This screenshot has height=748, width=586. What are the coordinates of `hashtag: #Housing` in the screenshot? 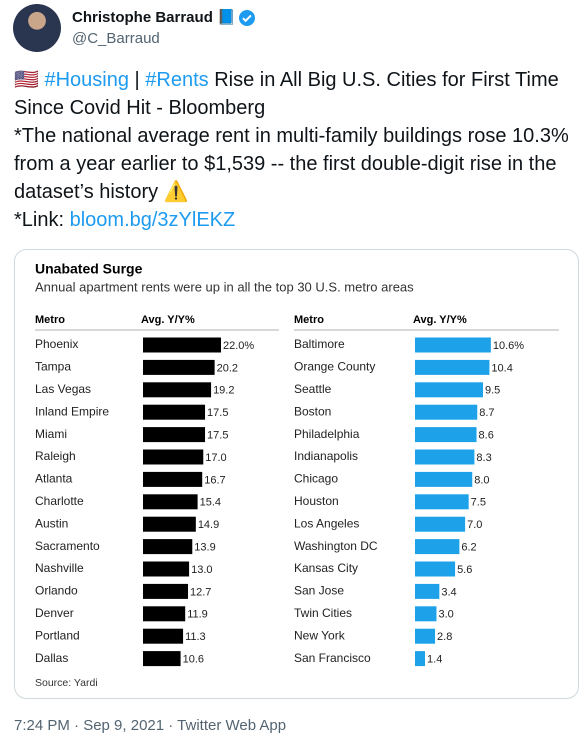 It's located at (86, 80).